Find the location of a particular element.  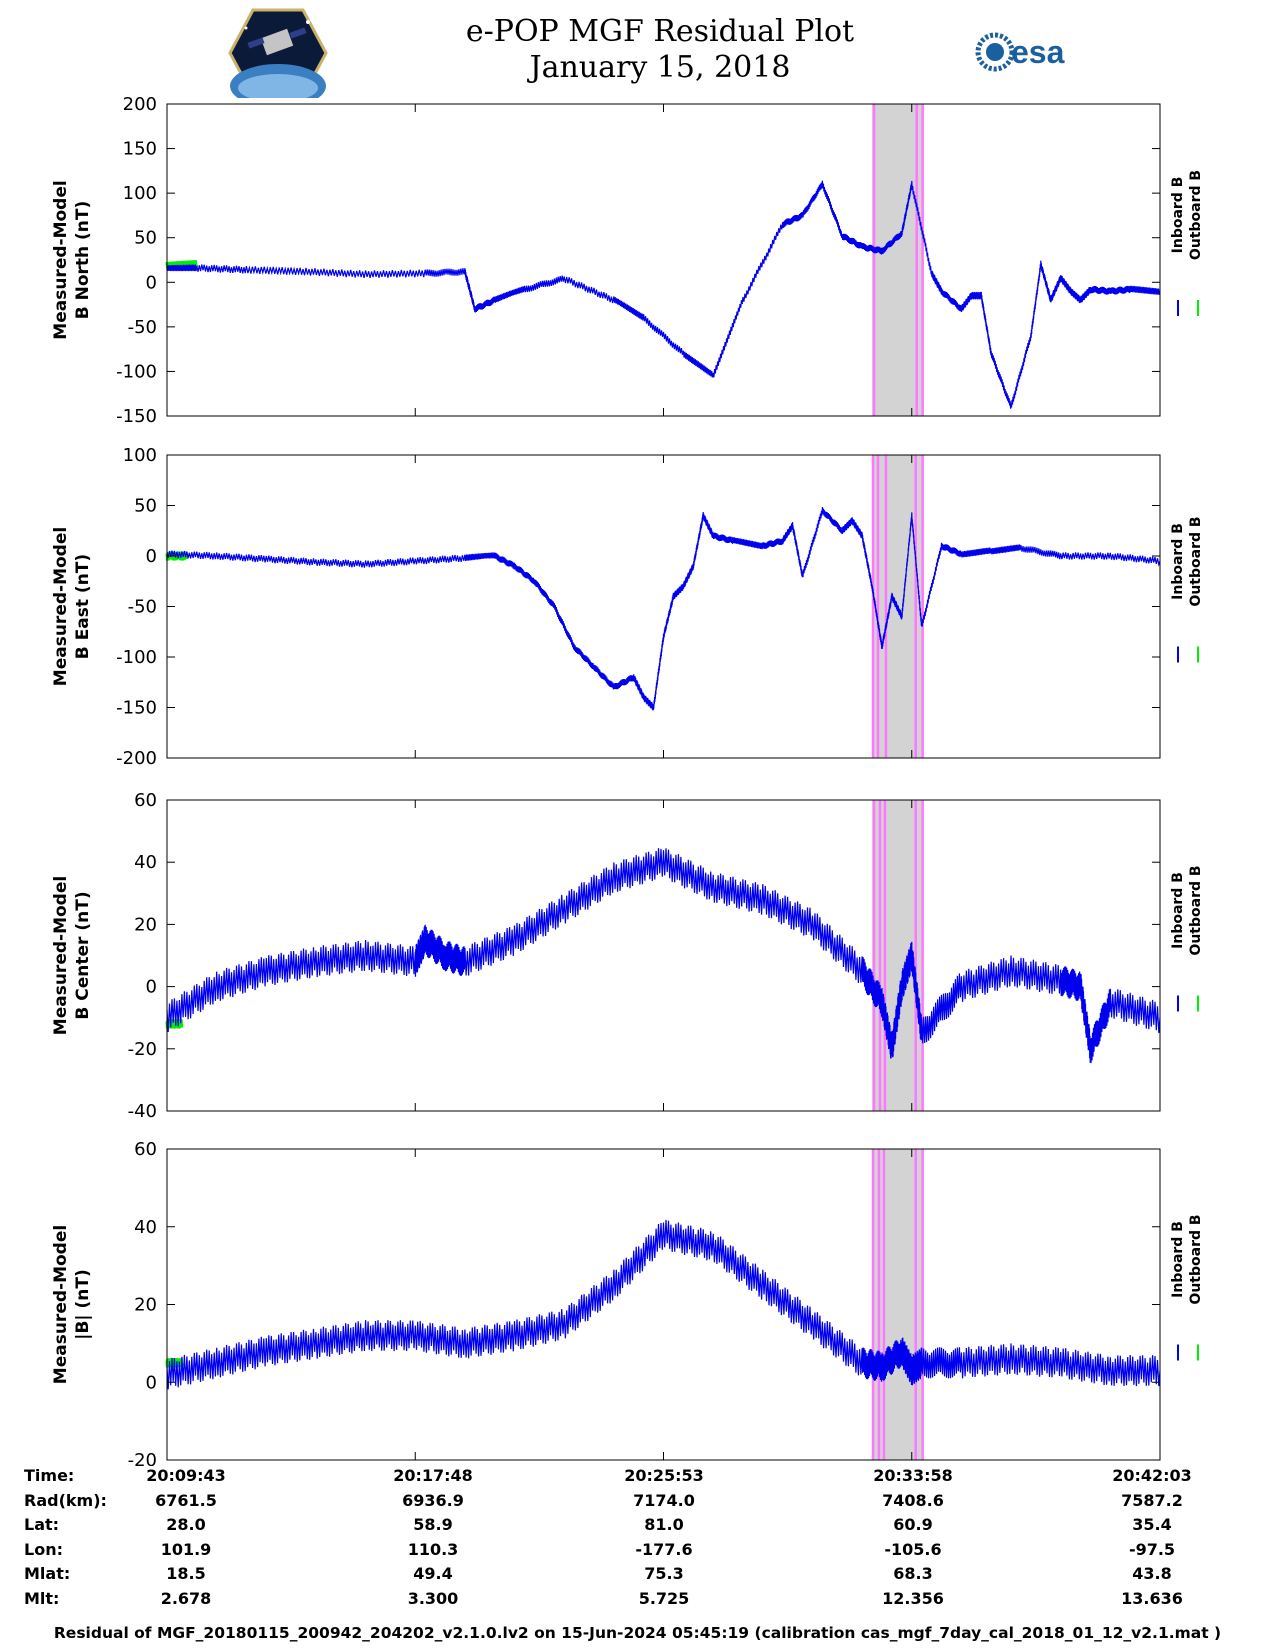

info-row-label: Lat: is located at coordinates (42, 1525).